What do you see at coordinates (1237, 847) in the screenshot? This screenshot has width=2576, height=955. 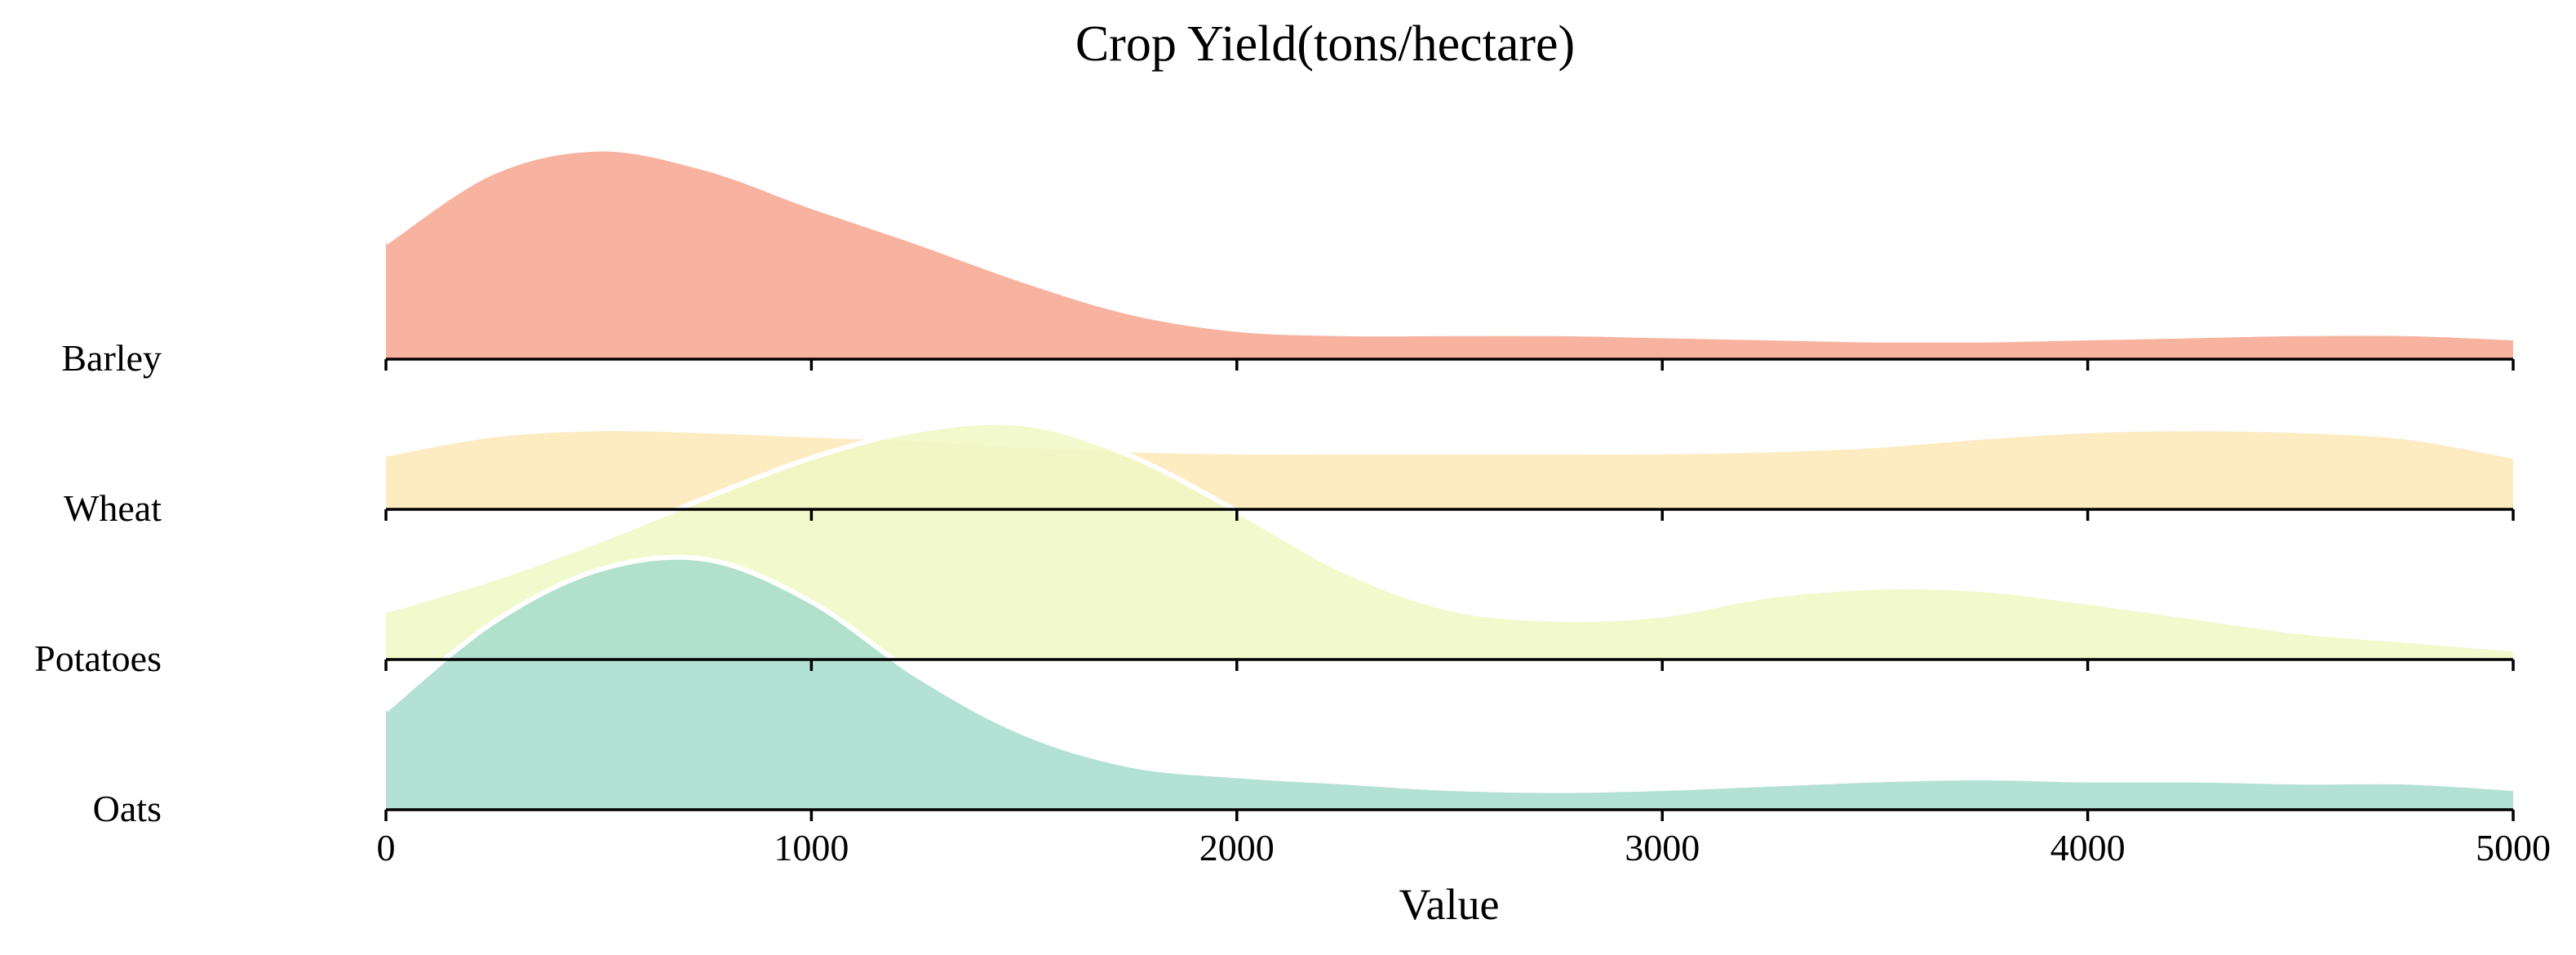 I see `x-tick-label: 2000` at bounding box center [1237, 847].